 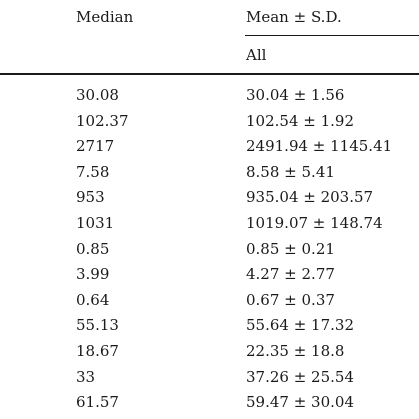 I want to click on median-cell: 7.58, so click(x=93, y=171).